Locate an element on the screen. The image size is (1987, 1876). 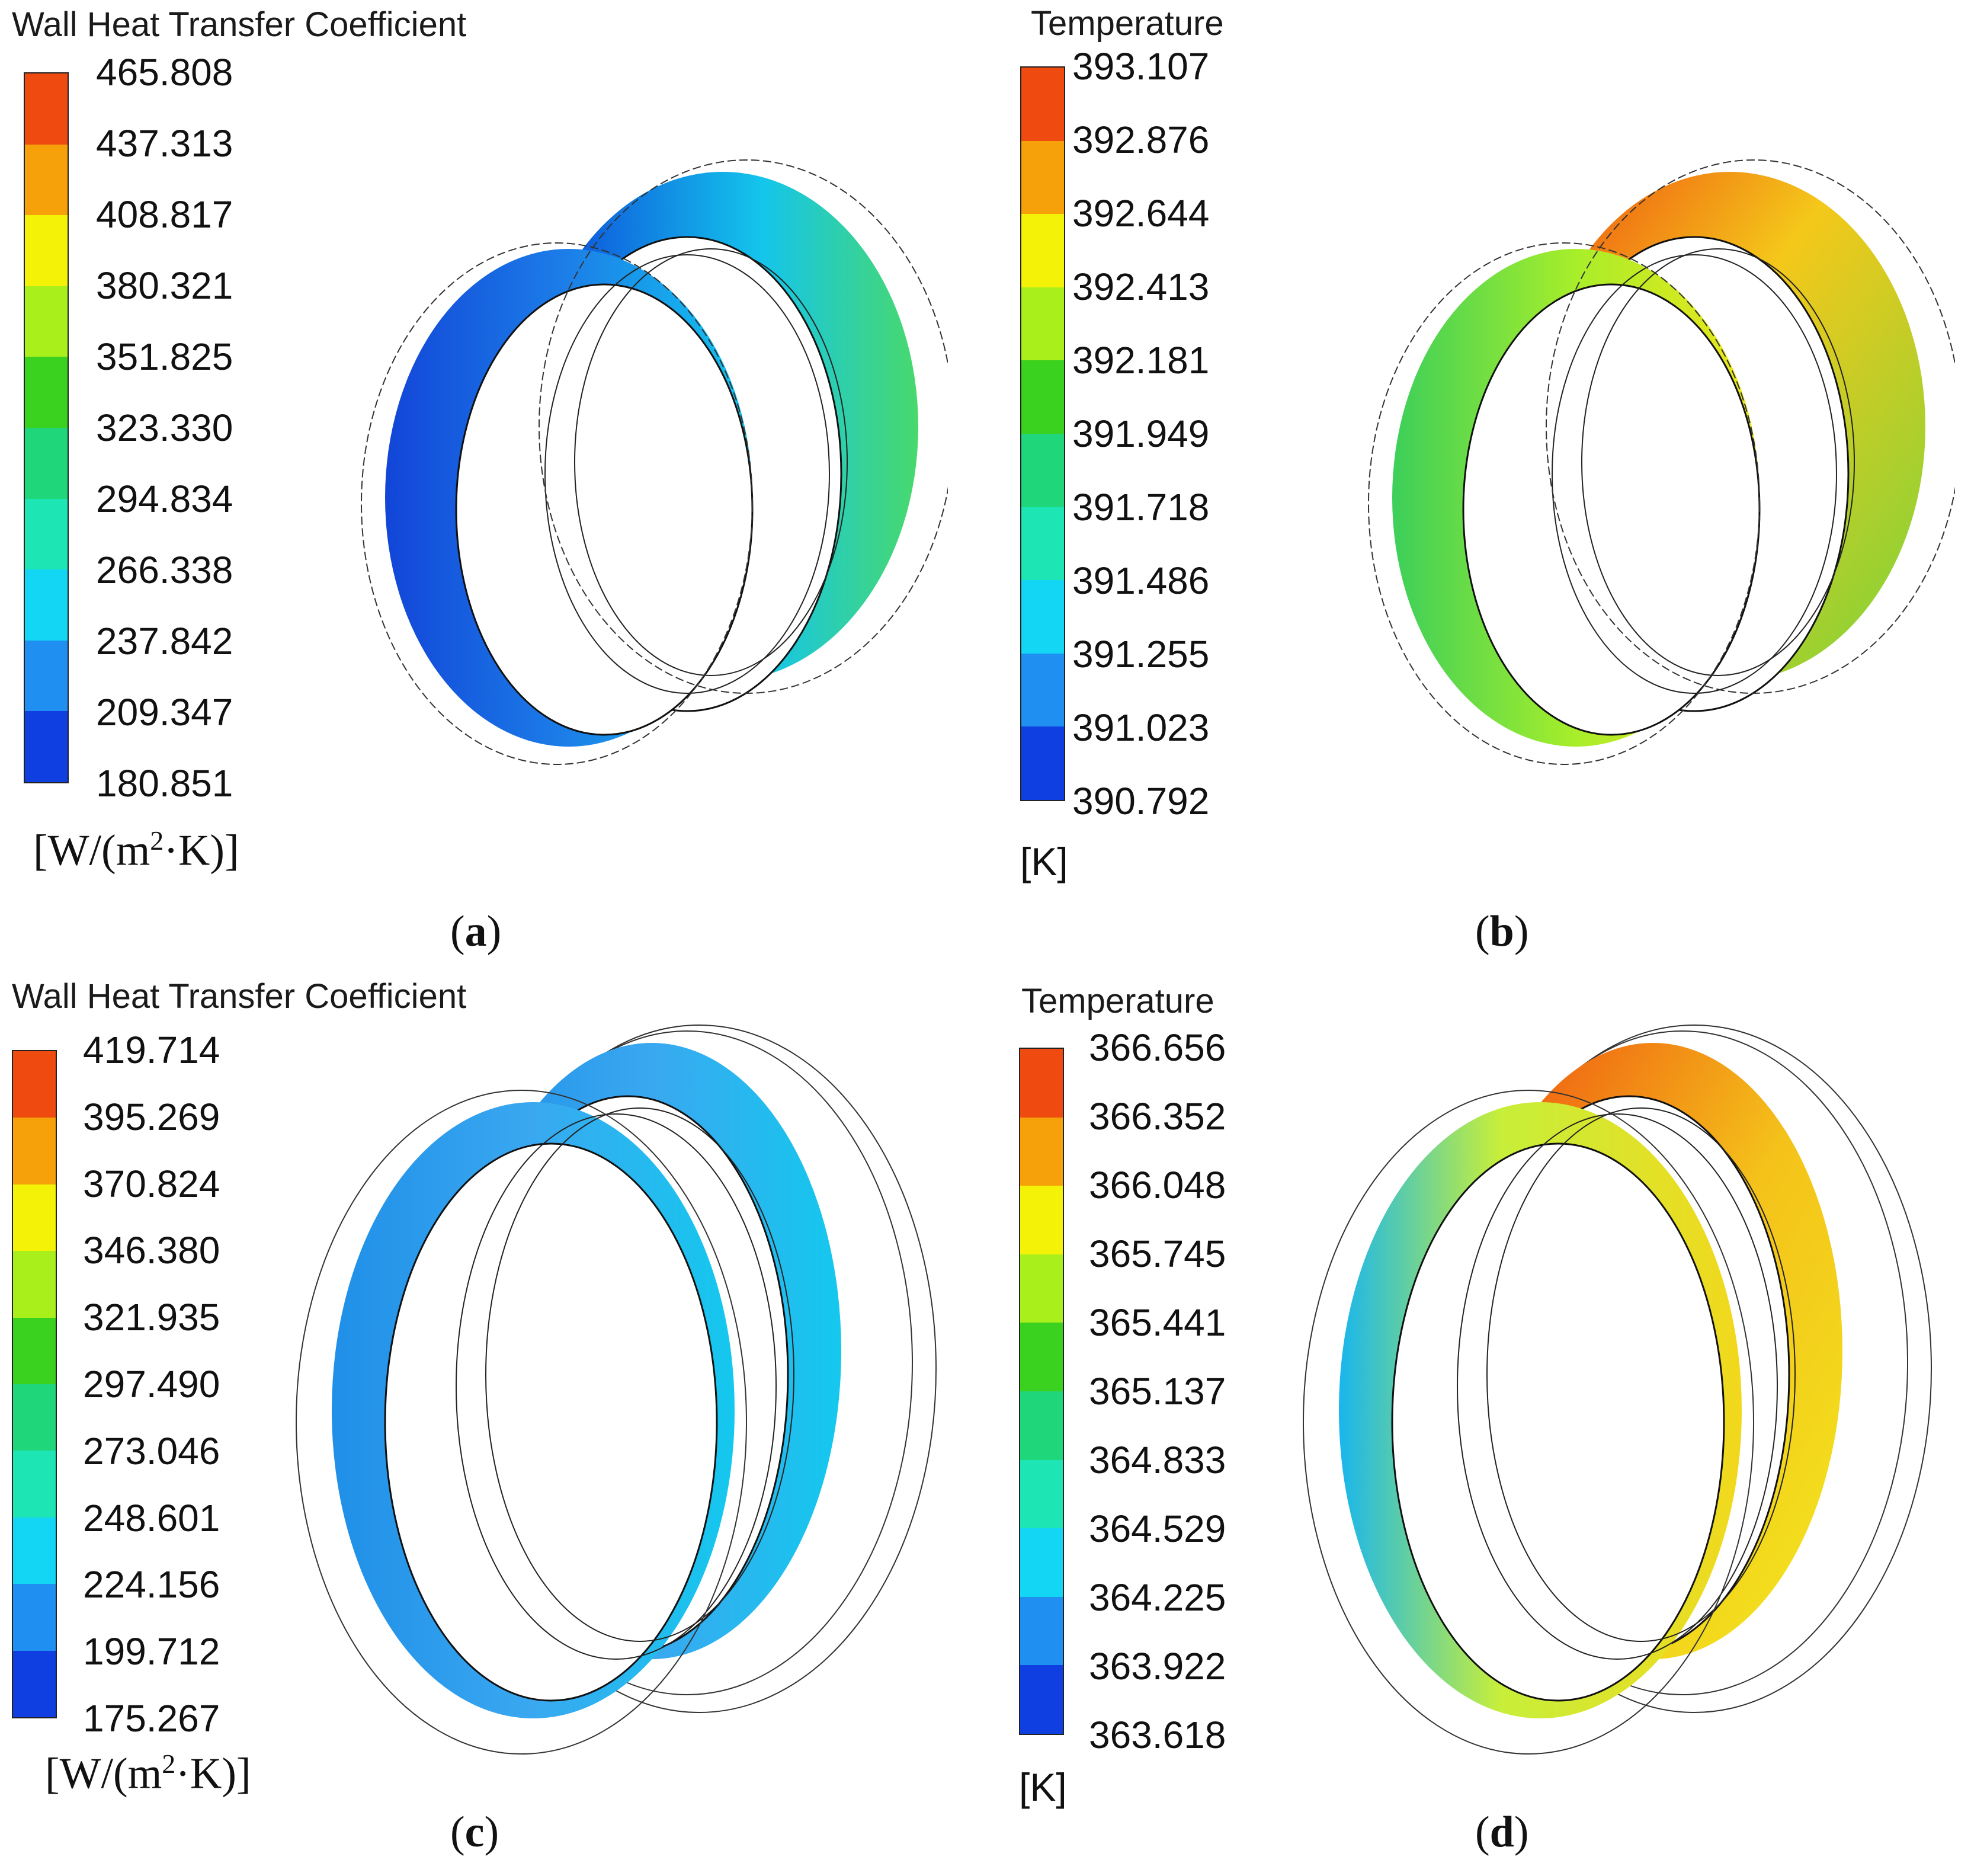
tick-label: 392.181 is located at coordinates (1141, 360).